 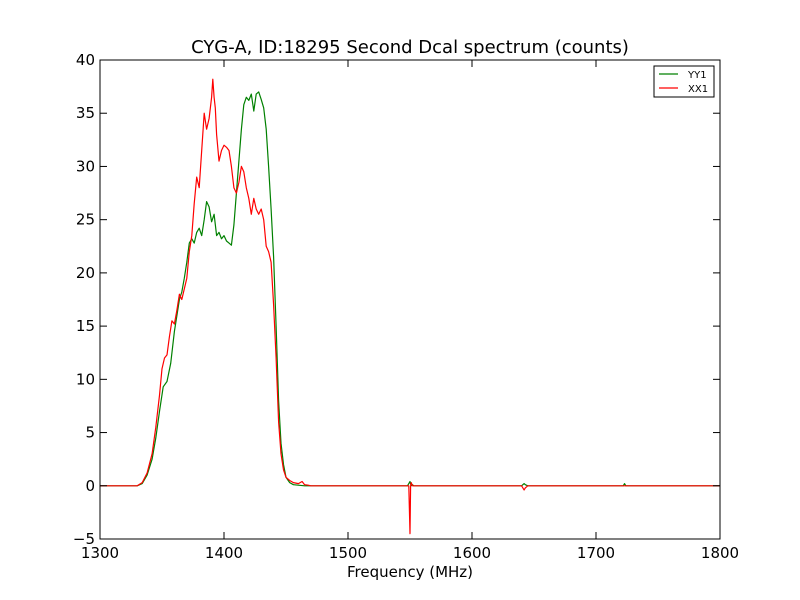 I want to click on x-tick-label: 1500, so click(x=348, y=553).